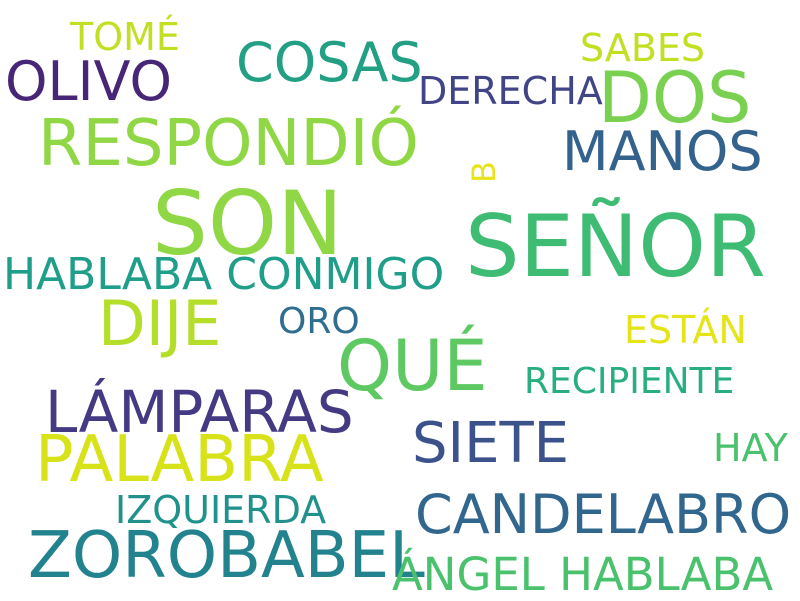  I want to click on word-izquierda: IZQUIERDA, so click(221, 510).